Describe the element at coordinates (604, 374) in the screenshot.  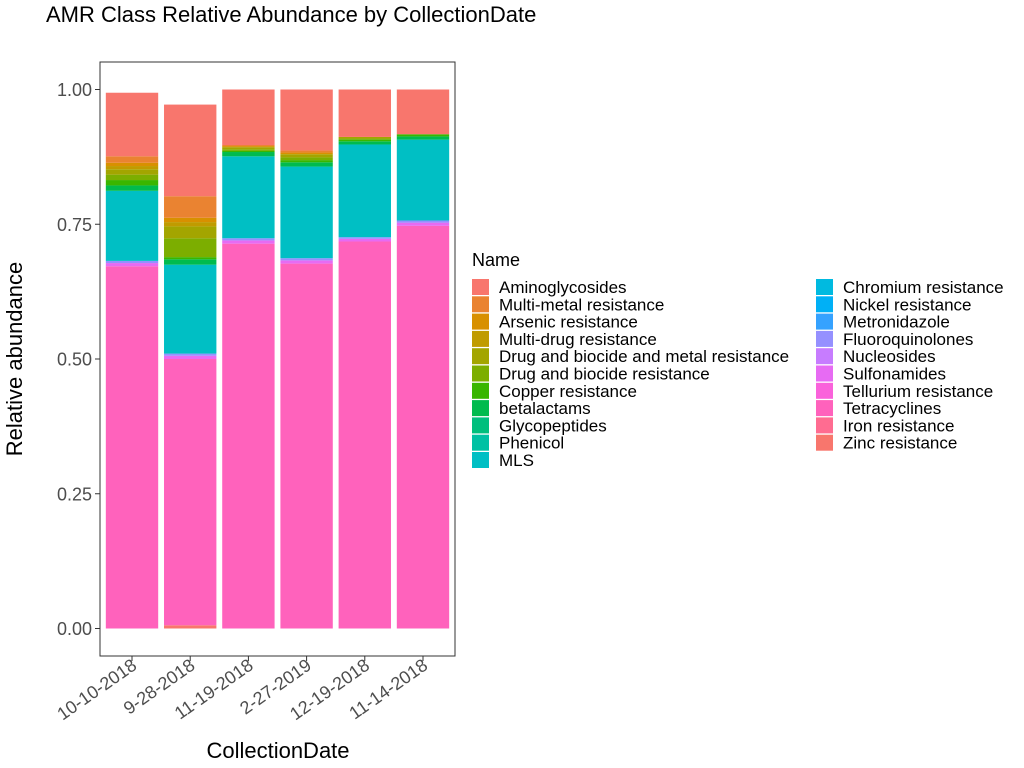
I see `legend-label: Drug and biocide resistance` at that location.